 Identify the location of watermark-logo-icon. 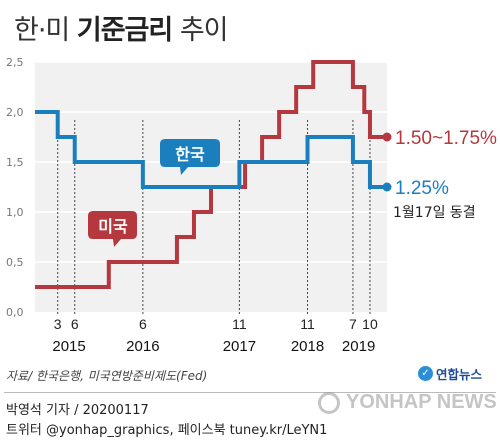
(329, 402).